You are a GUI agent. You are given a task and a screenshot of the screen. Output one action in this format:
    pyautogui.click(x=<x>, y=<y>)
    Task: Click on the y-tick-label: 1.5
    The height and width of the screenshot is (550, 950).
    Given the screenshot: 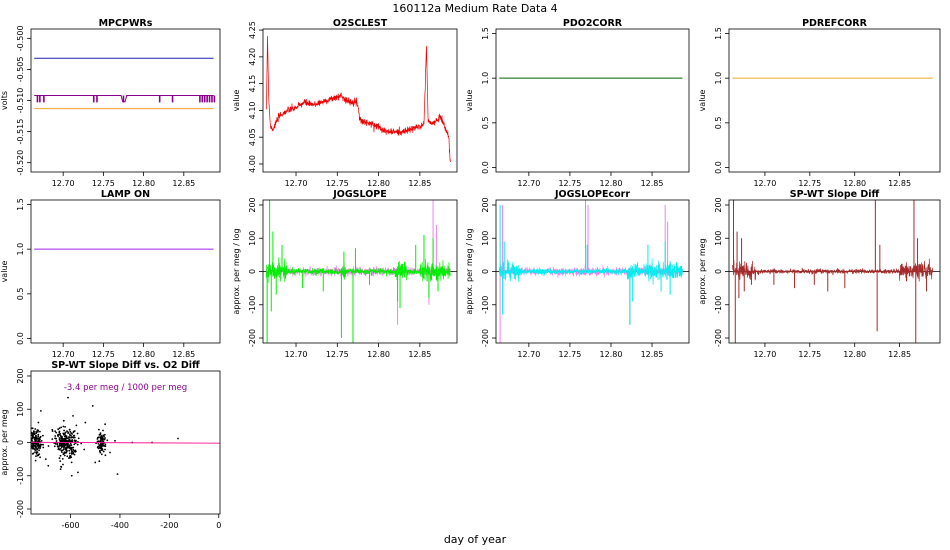 What is the action you would take?
    pyautogui.click(x=20, y=204)
    